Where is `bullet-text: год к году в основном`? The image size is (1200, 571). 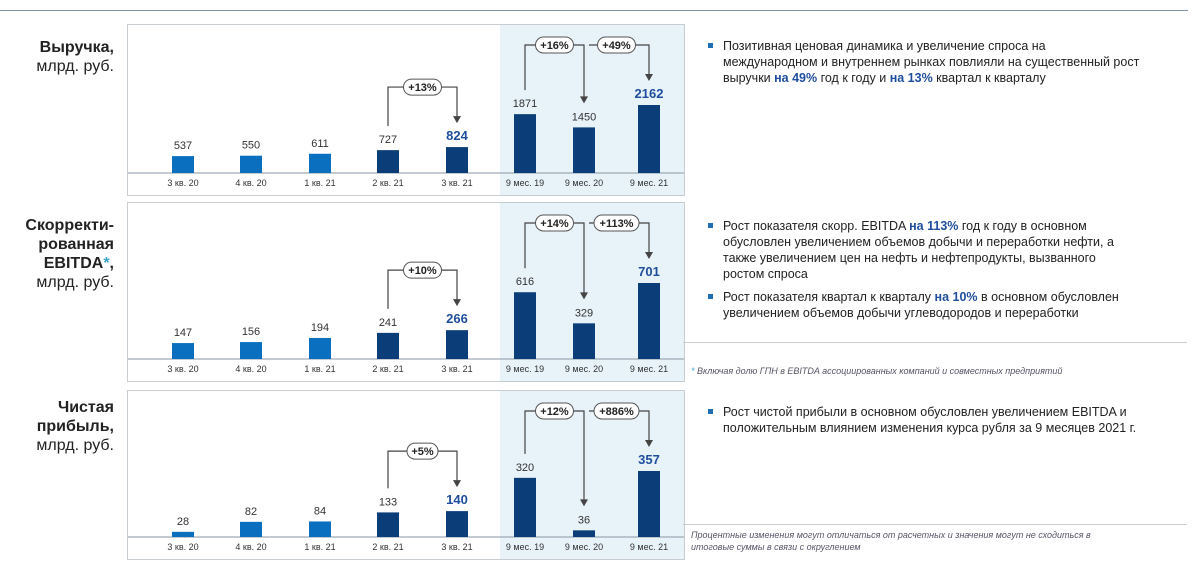 bullet-text: год к году в основном is located at coordinates (1022, 226).